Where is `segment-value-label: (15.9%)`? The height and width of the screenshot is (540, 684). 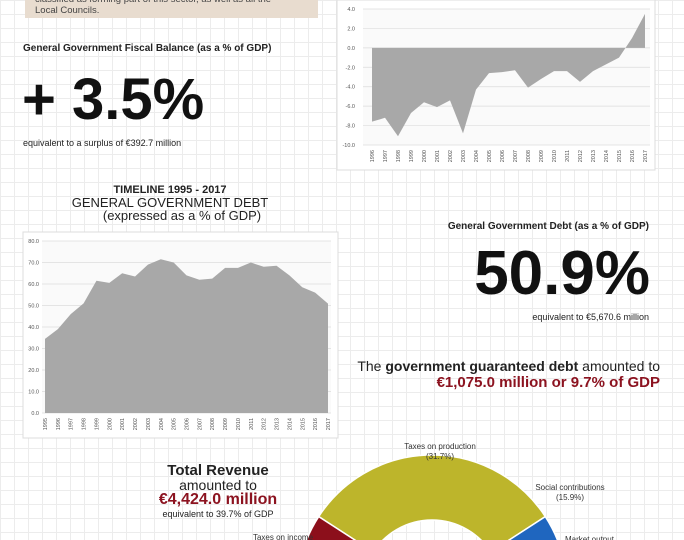
segment-value-label: (15.9%) is located at coordinates (570, 497).